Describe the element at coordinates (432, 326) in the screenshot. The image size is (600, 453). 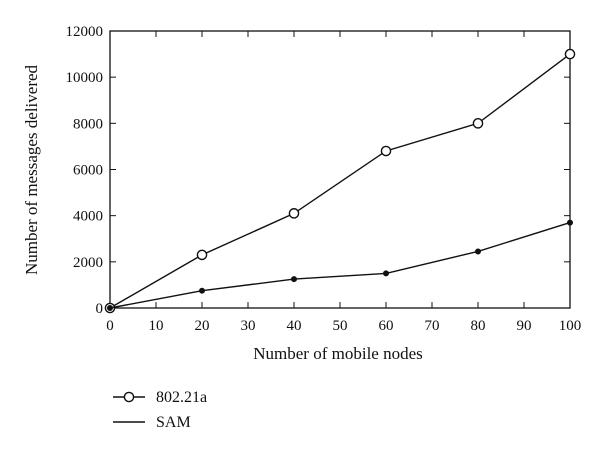
I see `x-tick-label: 70` at that location.